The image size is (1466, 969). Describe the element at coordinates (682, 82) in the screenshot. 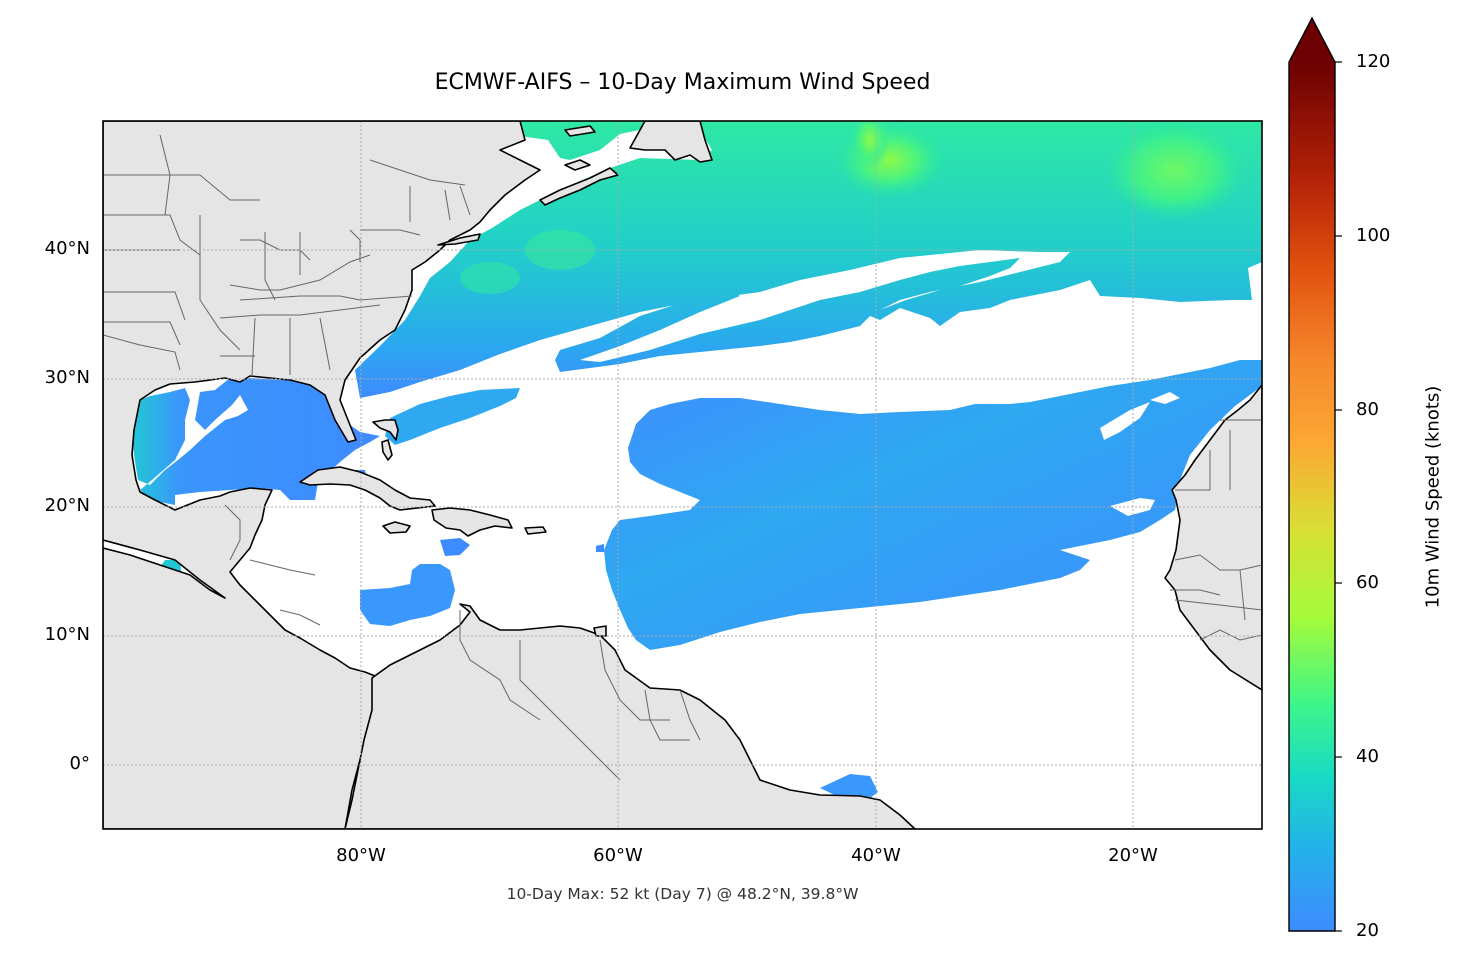

I see `chart-title: ECMWF-AIFS – 10-Day Maximum Wind Speed` at that location.